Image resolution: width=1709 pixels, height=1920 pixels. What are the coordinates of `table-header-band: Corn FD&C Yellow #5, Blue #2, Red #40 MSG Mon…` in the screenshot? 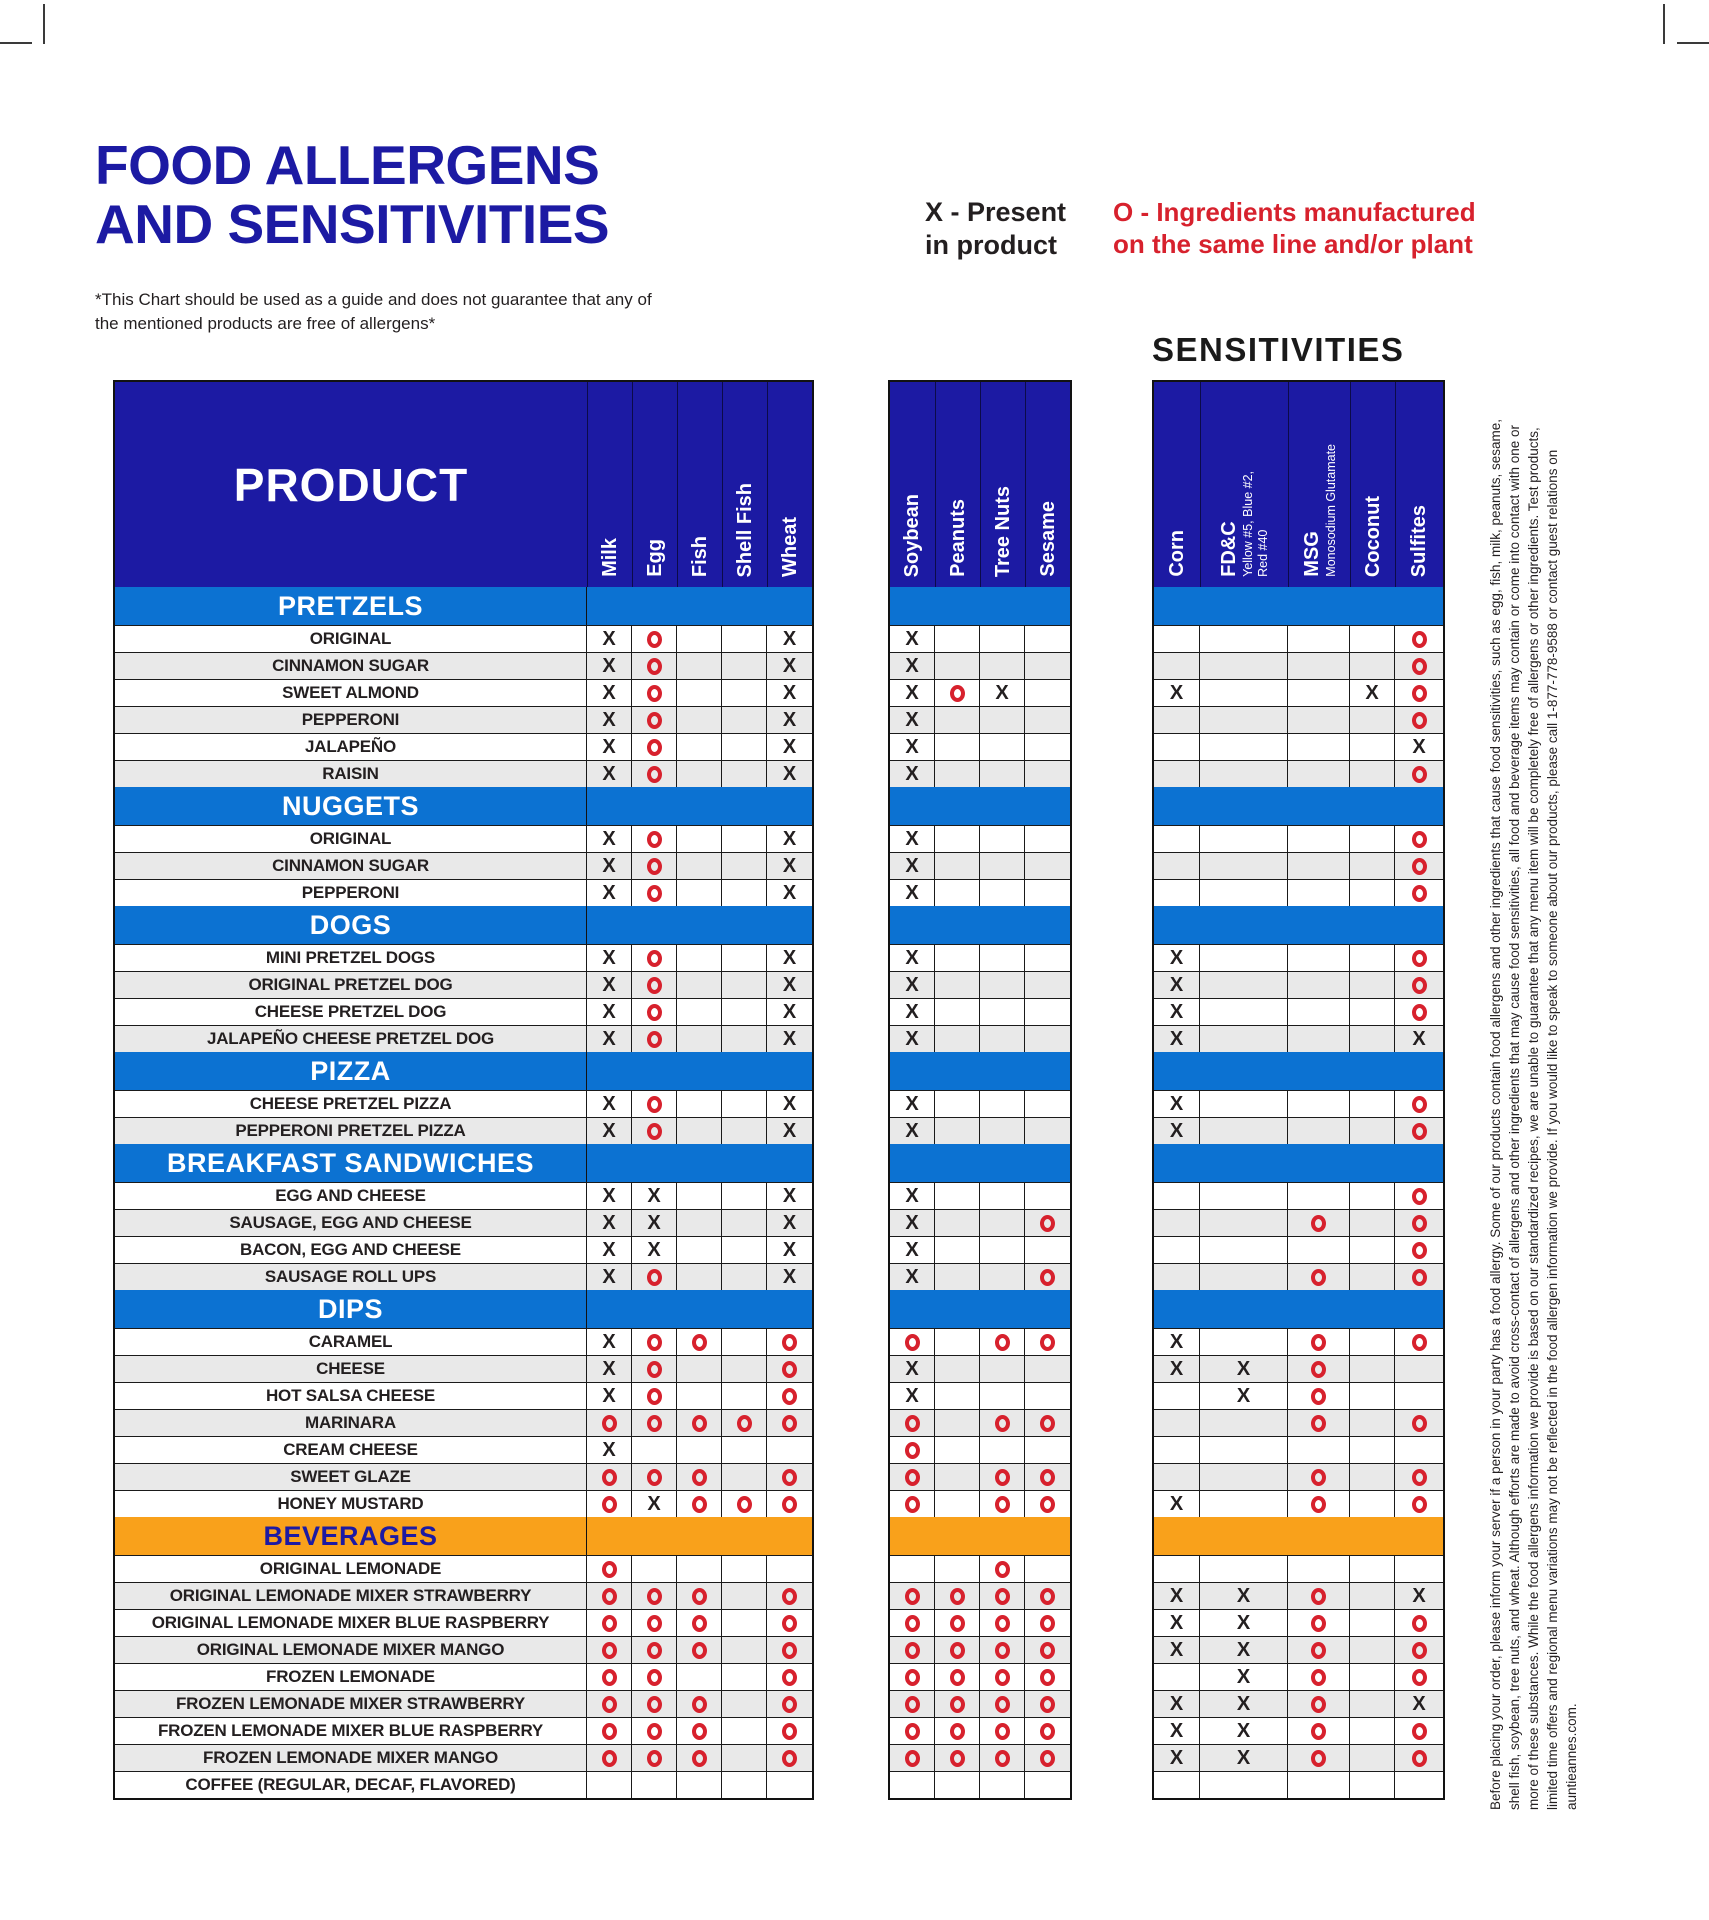 It's located at (1298, 484).